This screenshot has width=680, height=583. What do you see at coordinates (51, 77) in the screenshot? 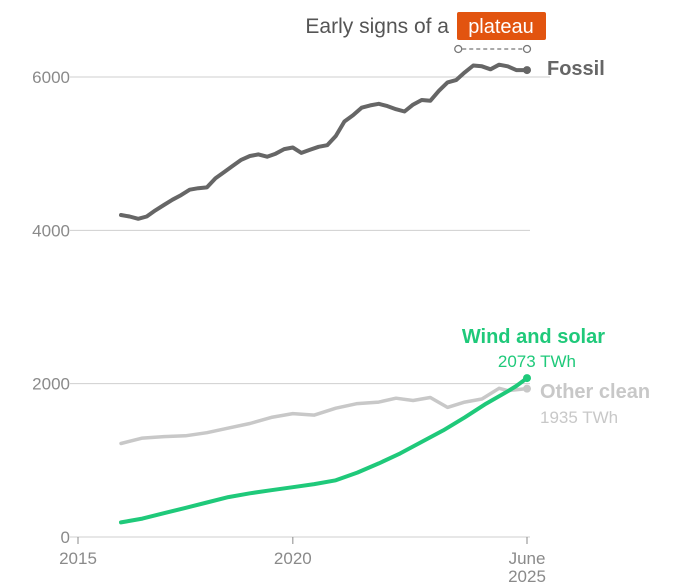
I see `y-tick-label-6000: 6000` at bounding box center [51, 77].